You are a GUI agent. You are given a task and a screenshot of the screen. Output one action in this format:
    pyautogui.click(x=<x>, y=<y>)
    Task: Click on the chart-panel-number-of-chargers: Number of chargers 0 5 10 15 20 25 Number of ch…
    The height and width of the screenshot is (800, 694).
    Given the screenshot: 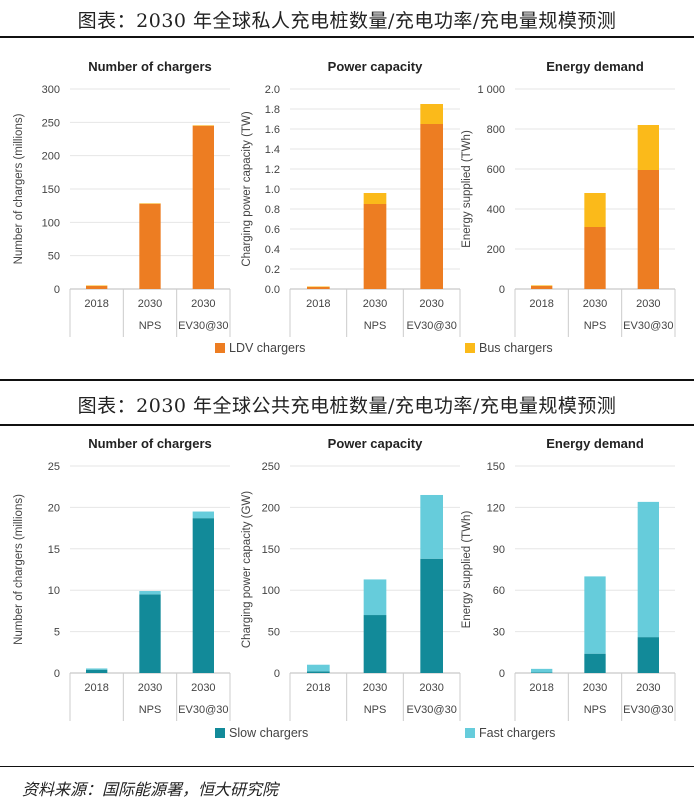 What is the action you would take?
    pyautogui.click(x=122, y=578)
    